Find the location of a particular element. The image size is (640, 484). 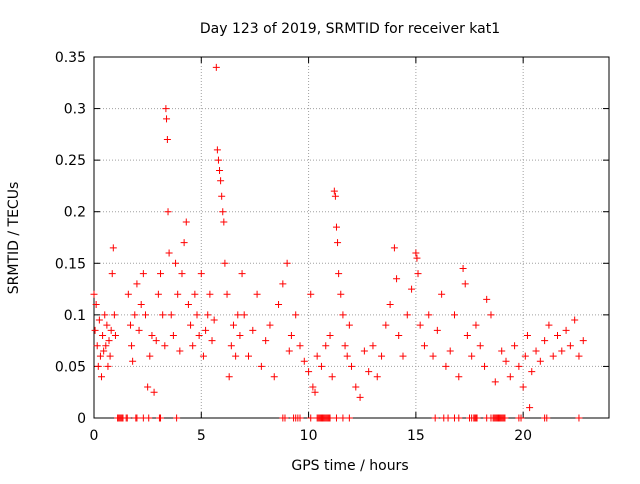

y-axis-label: SRMTID / TECUs is located at coordinates (14, 238).